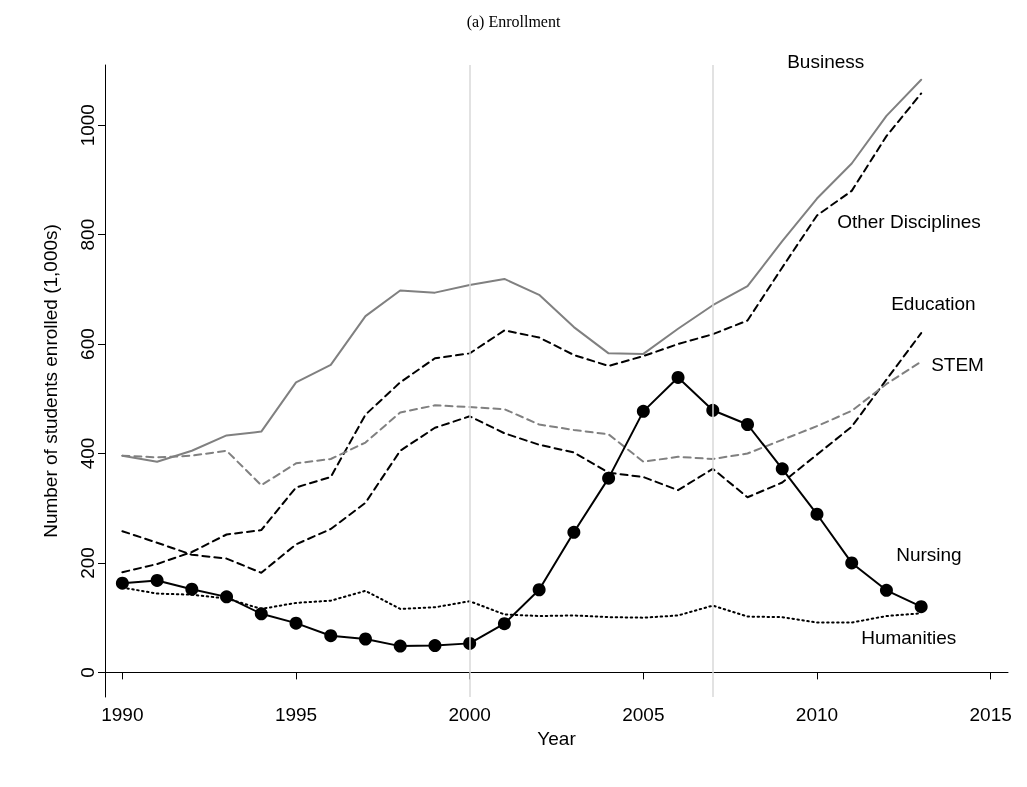 Image resolution: width=1027 pixels, height=787 pixels. I want to click on x-tick-label: 2010, so click(817, 714).